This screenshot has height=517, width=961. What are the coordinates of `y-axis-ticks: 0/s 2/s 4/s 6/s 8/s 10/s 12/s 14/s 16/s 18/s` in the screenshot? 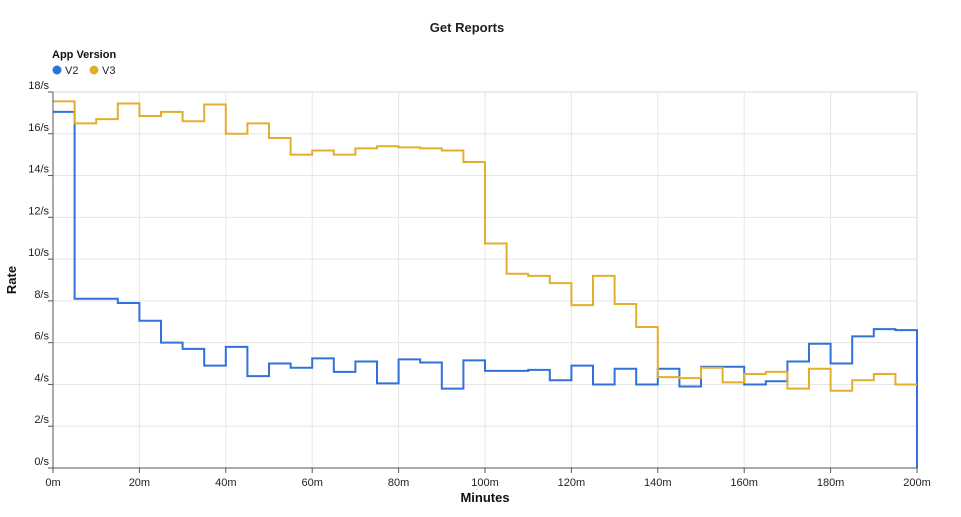 It's located at (40, 274).